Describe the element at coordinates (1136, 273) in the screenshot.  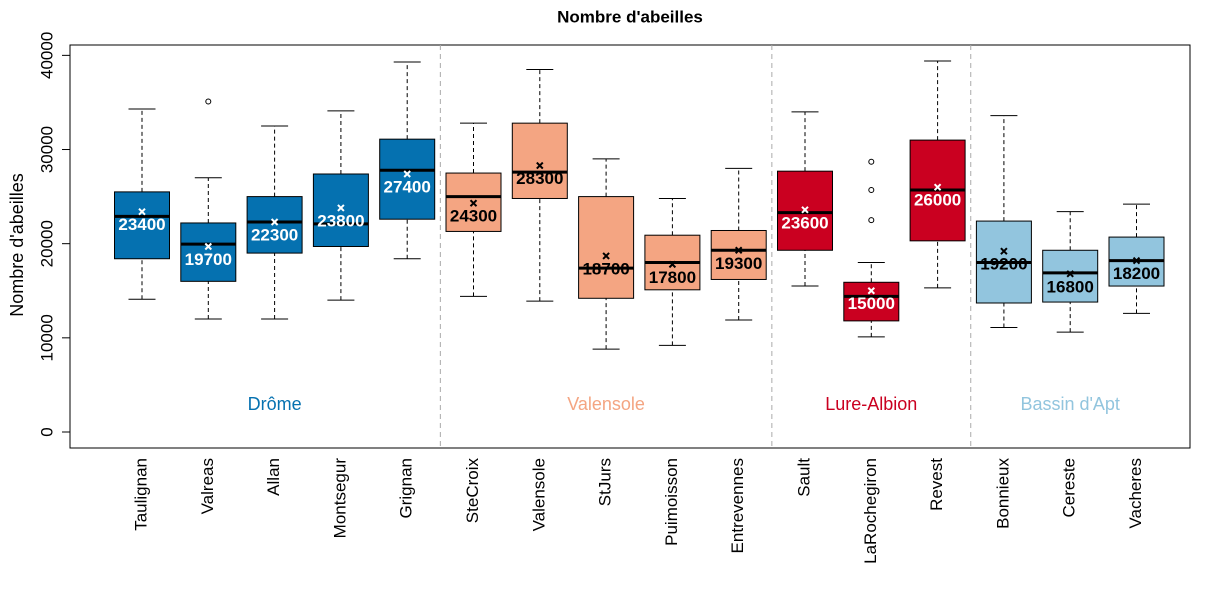
I see `mean-label: 18200` at that location.